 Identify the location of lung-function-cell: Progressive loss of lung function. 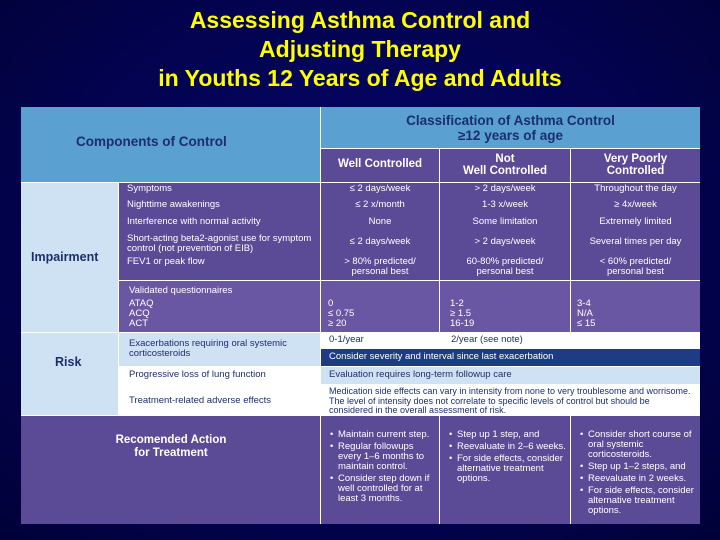
(219, 375).